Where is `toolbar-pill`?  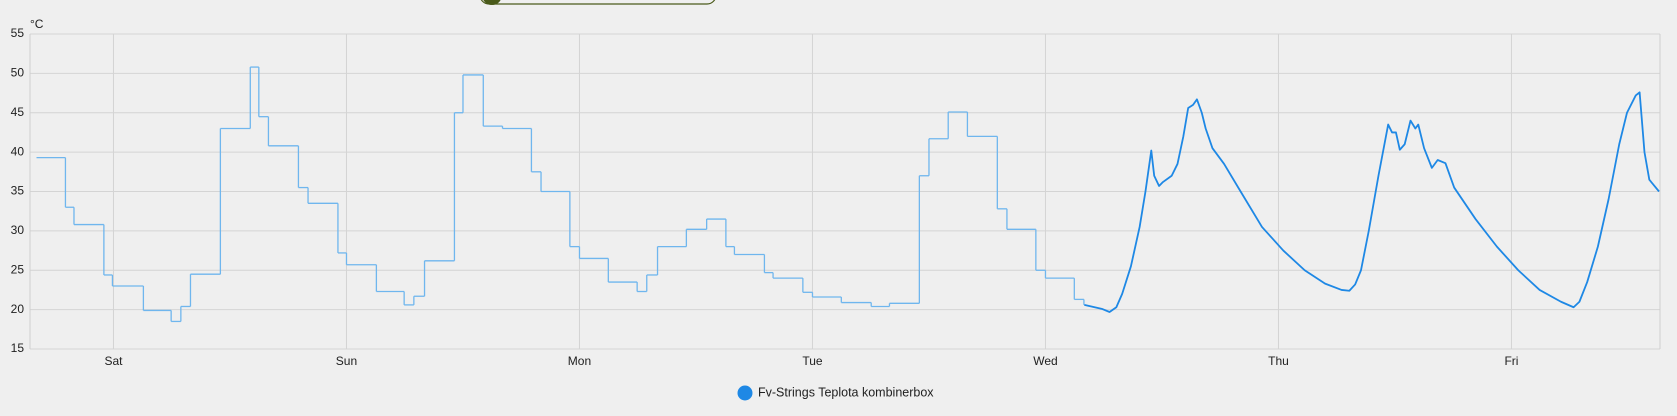
toolbar-pill is located at coordinates (598, 2).